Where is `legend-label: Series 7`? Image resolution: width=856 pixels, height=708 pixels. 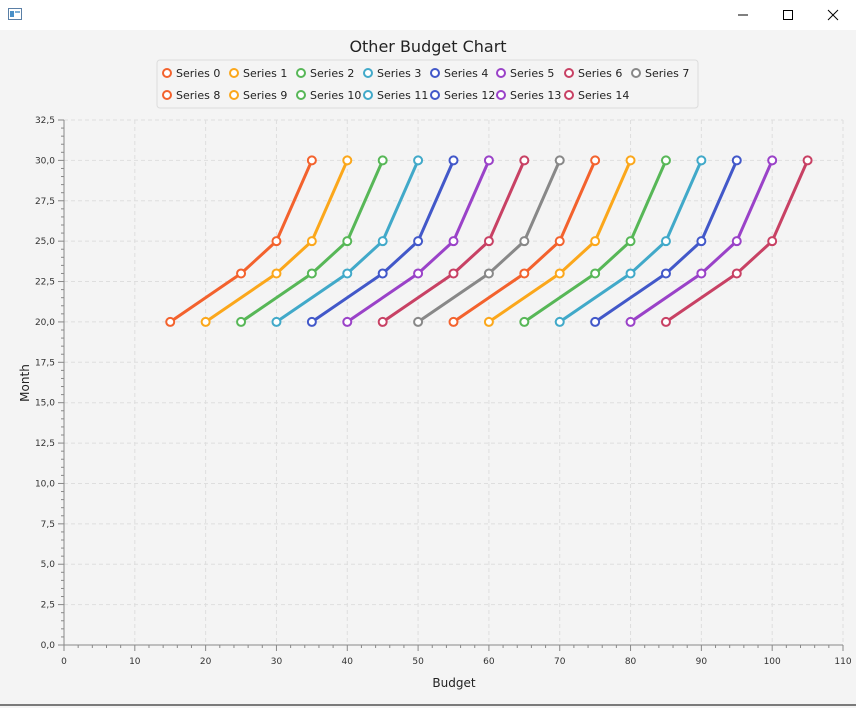
legend-label: Series 7 is located at coordinates (667, 73).